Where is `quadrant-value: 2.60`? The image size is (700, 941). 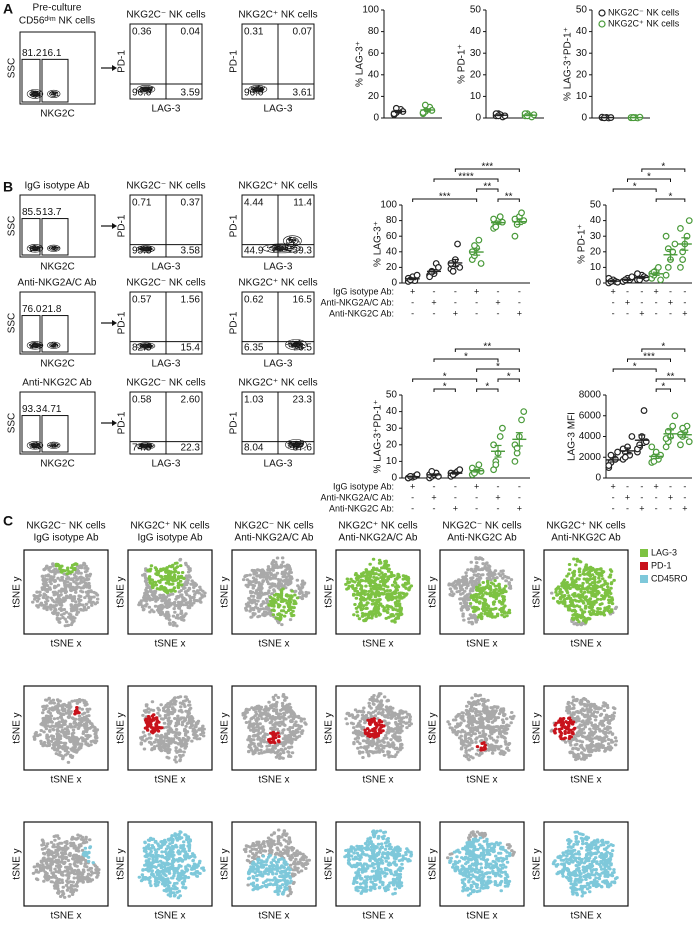
quadrant-value: 2.60 is located at coordinates (191, 400).